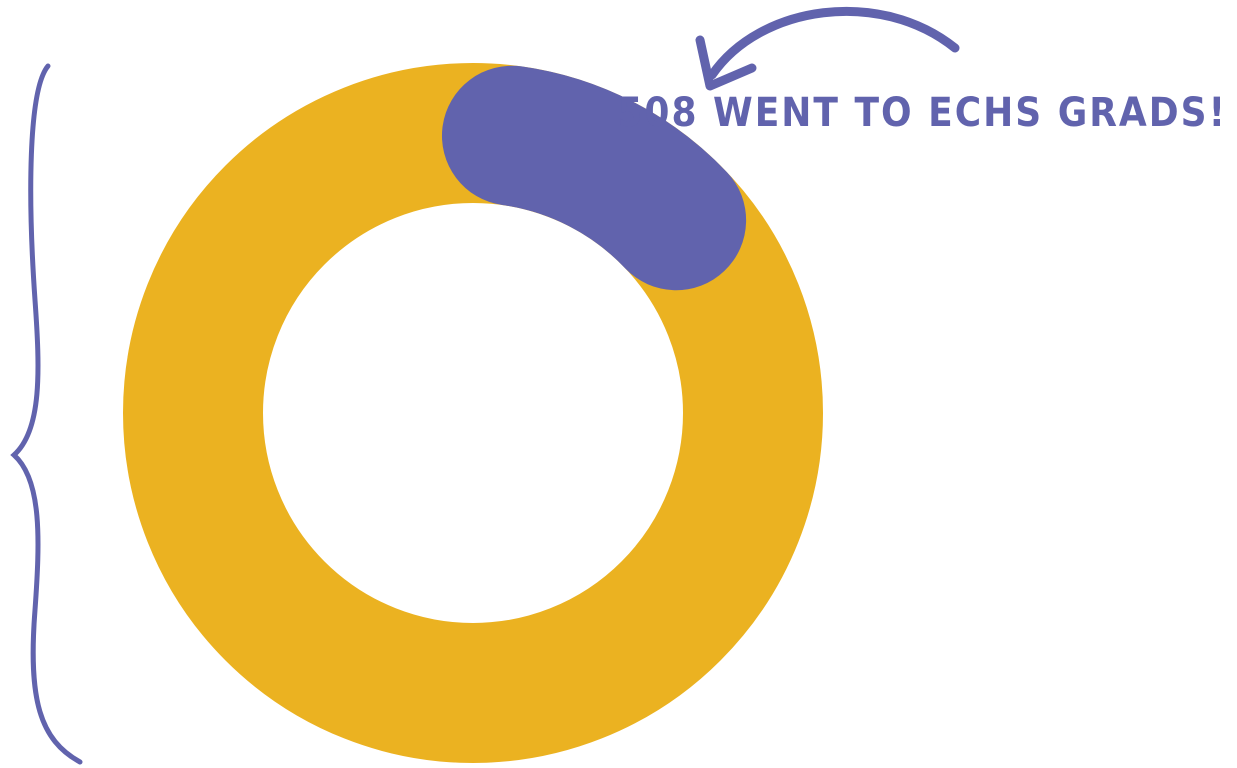 The height and width of the screenshot is (768, 1237). Describe the element at coordinates (46, 414) in the screenshot. I see `left-brace-decoration` at that location.